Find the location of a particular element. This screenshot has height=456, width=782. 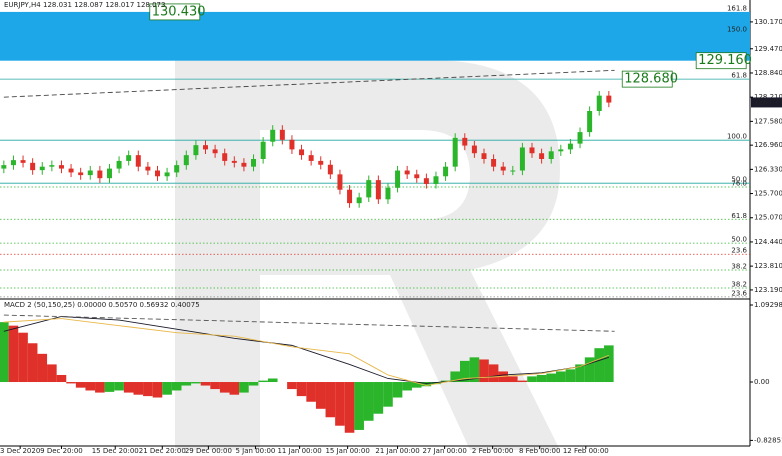

y-tick-label: 1.09298 is located at coordinates (768, 305).